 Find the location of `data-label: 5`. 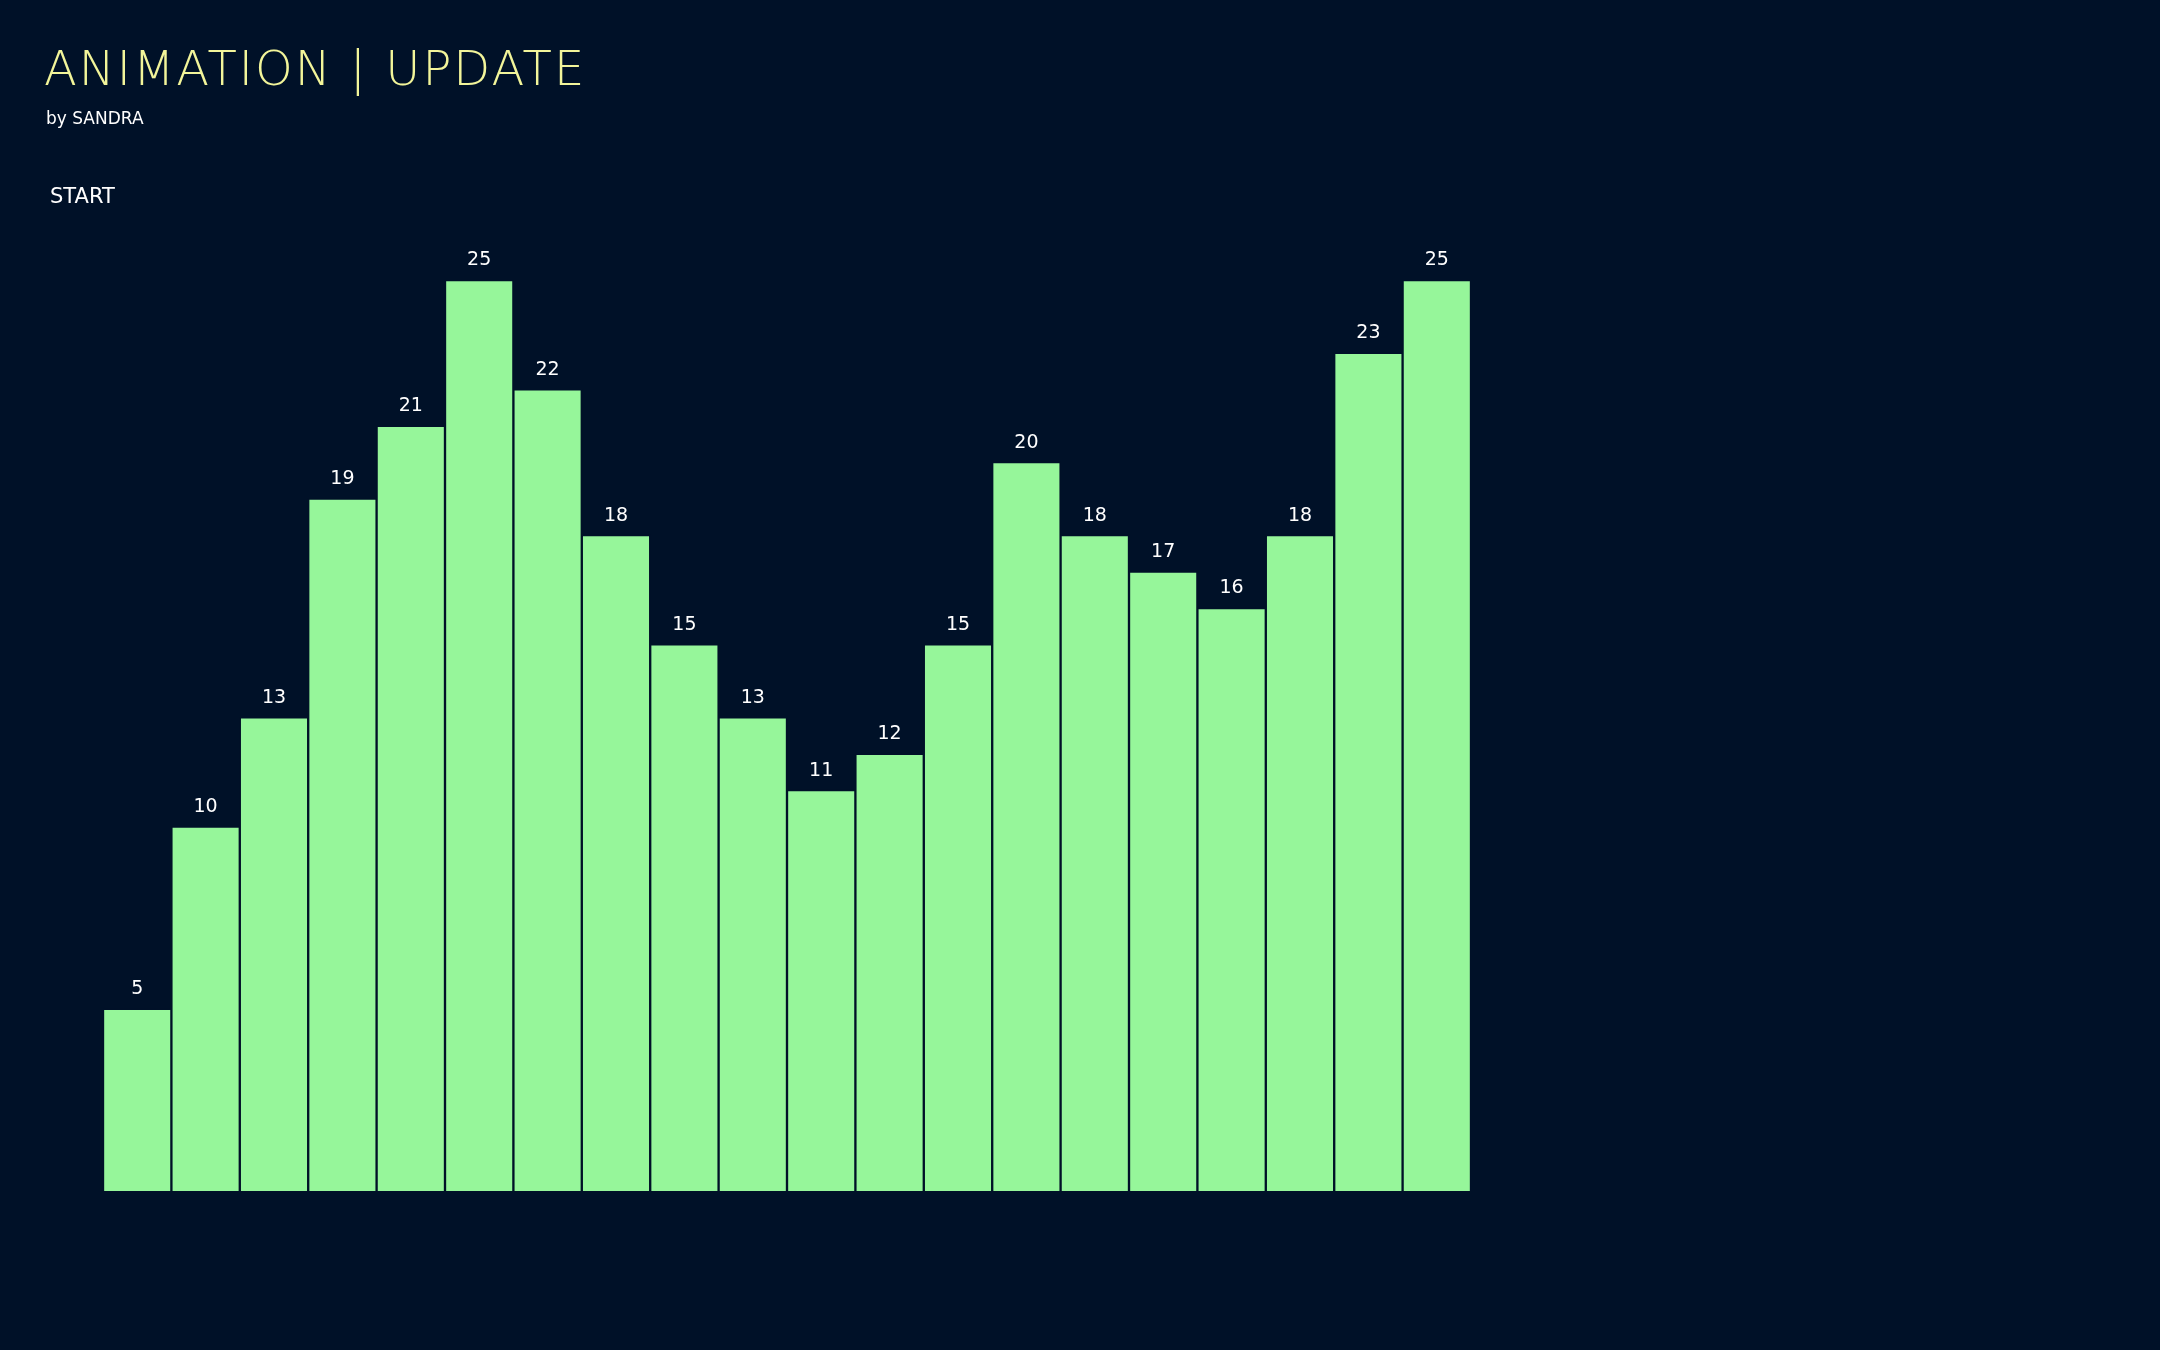

data-label: 5 is located at coordinates (137, 987).